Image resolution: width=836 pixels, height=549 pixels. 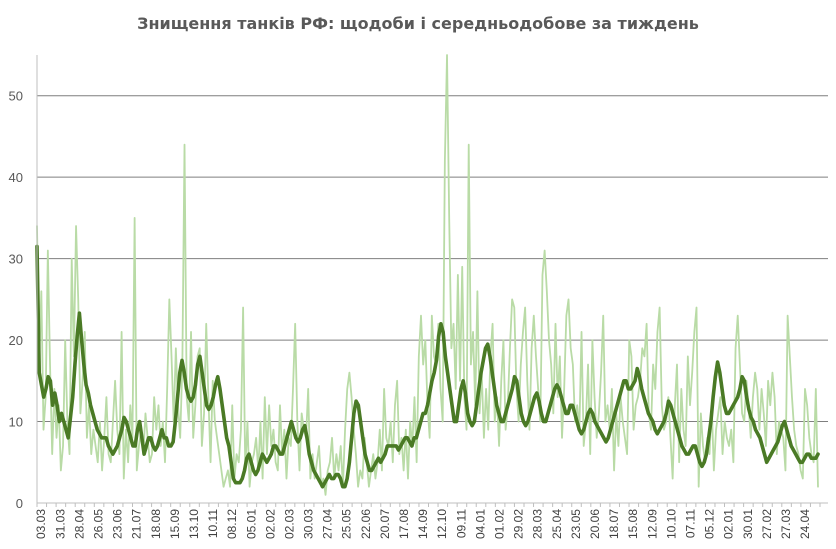 I want to click on x-tick-label: 03.03, so click(x=41, y=524).